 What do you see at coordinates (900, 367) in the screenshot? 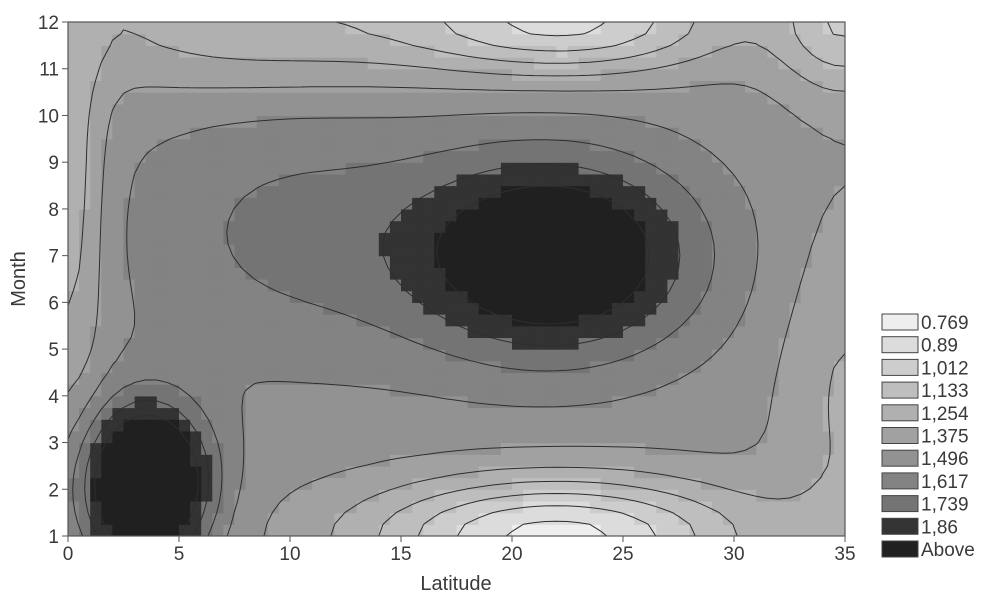
I see `legend-swatch` at bounding box center [900, 367].